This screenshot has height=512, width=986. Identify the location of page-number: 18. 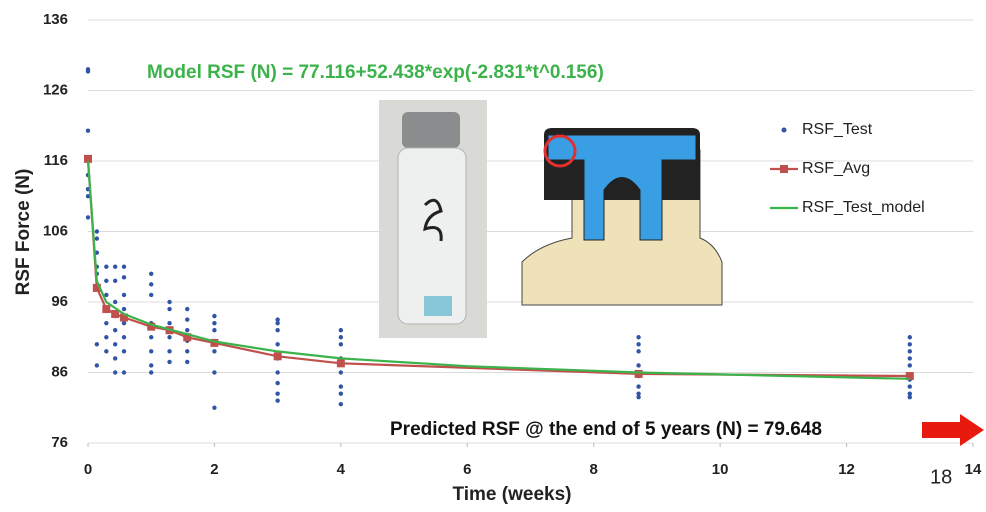
(941, 477).